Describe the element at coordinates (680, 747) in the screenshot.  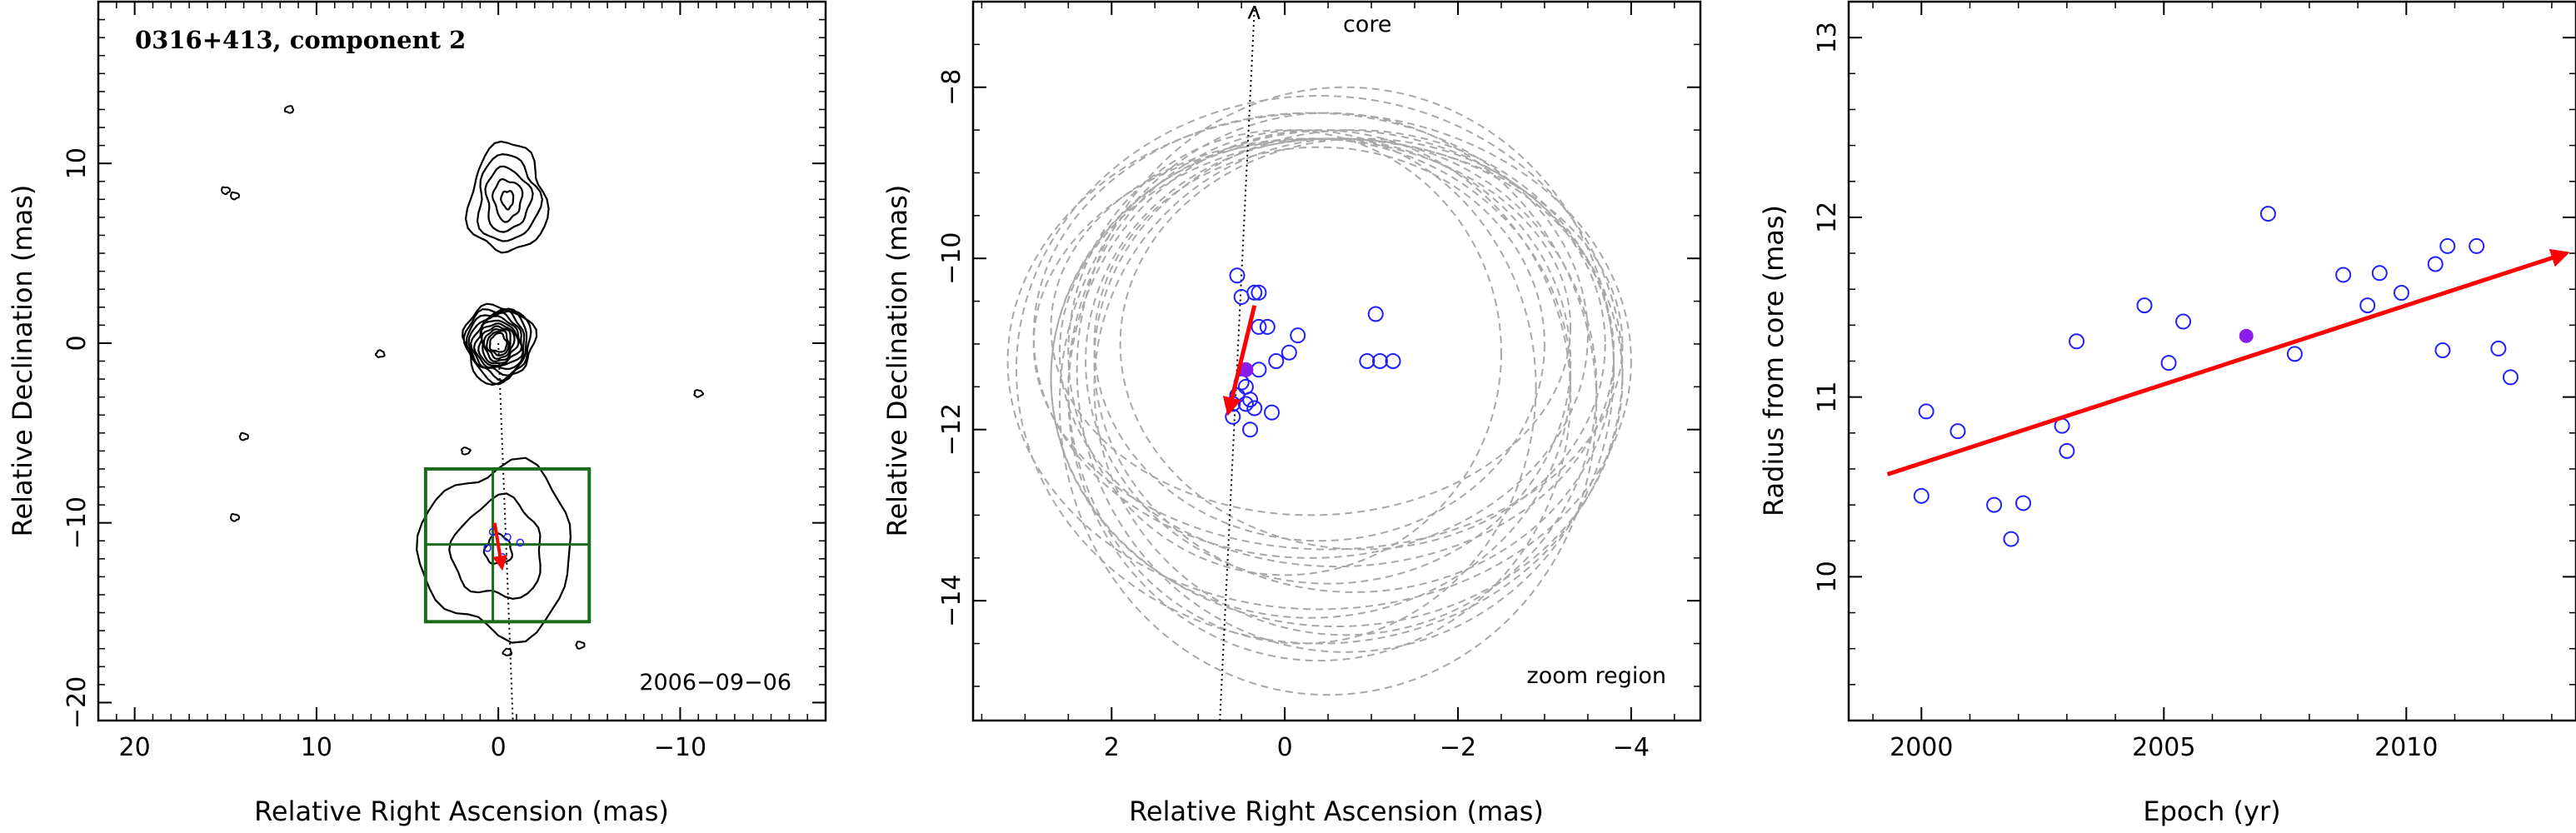
I see `x-tick-label: −10` at that location.